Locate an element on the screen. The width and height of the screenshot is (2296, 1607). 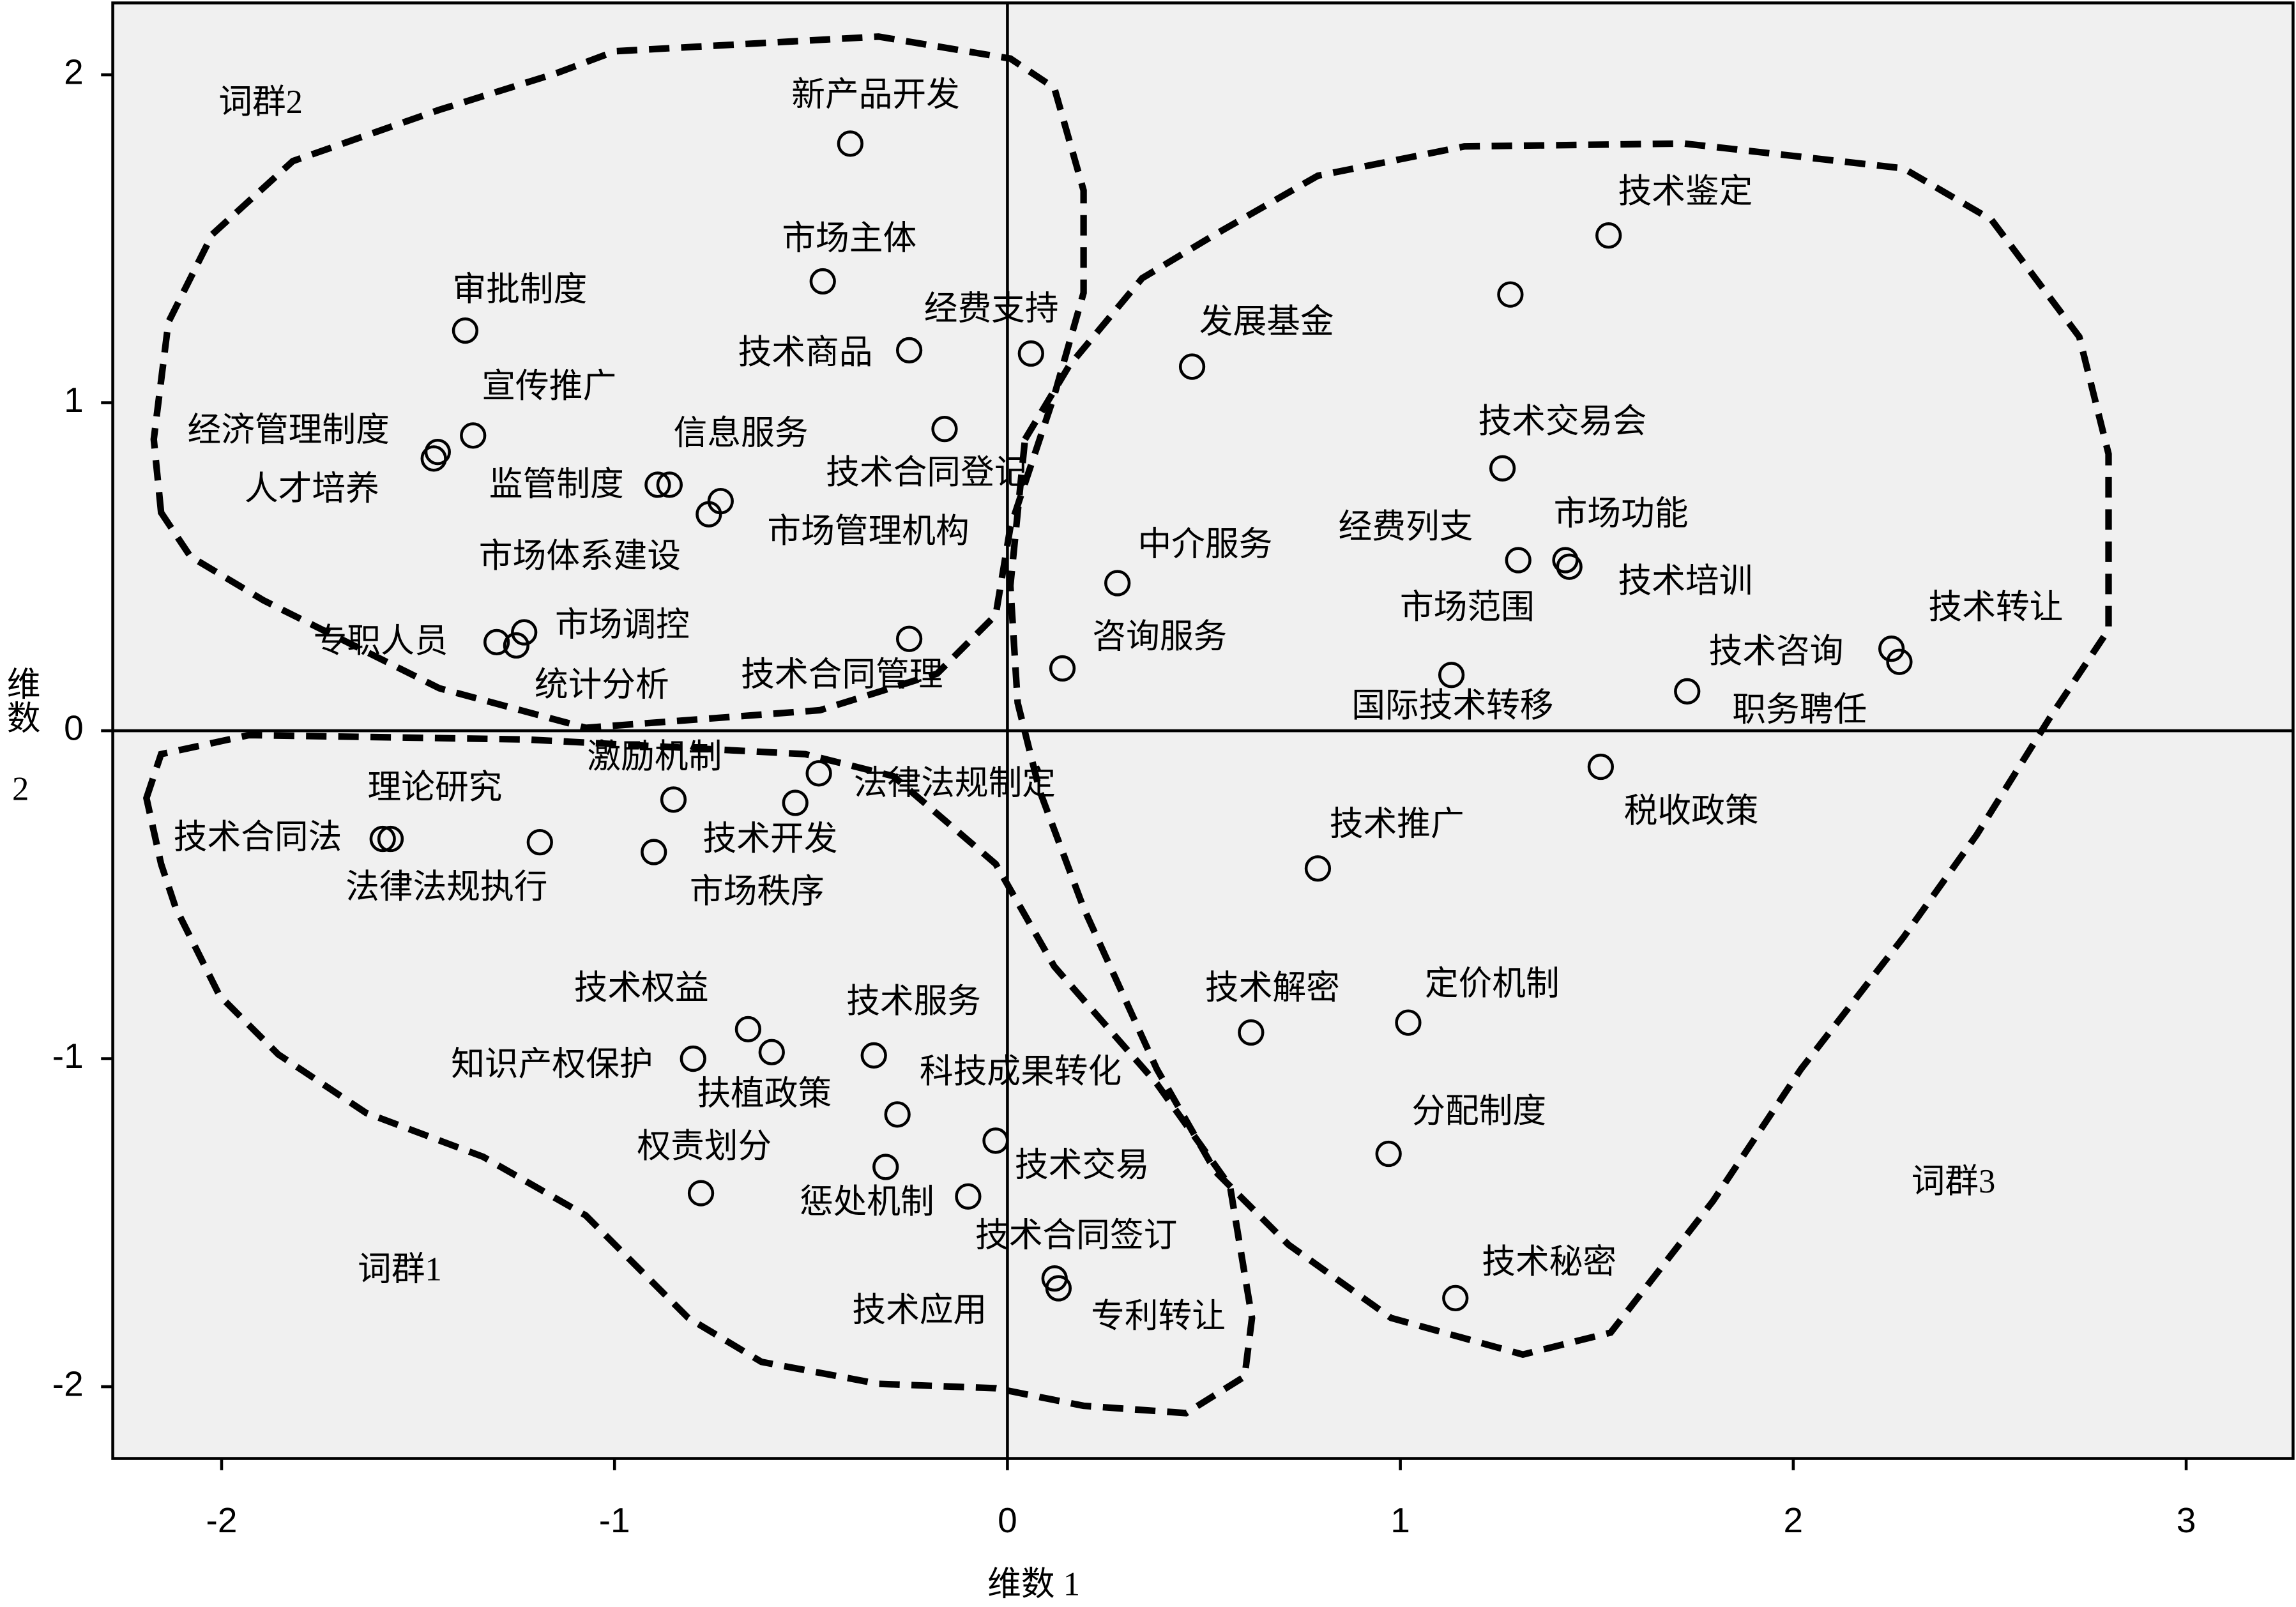
point-label: 技术合同法 is located at coordinates (258, 837).